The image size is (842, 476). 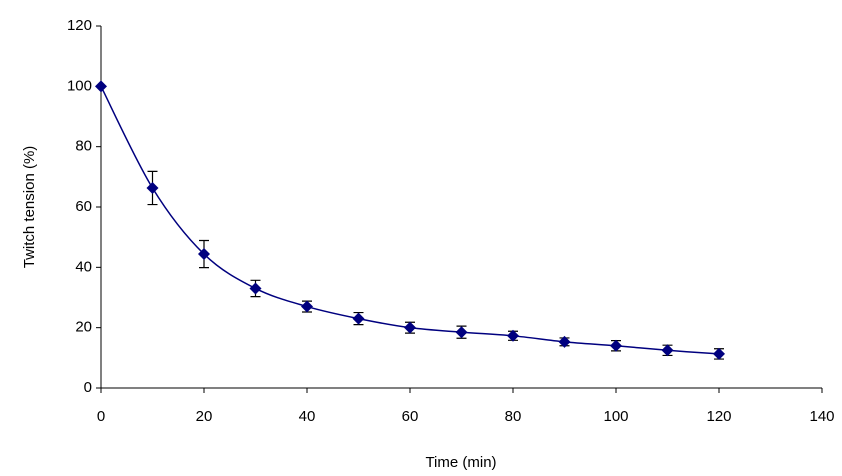 What do you see at coordinates (410, 416) in the screenshot?
I see `x-tick-label: 60` at bounding box center [410, 416].